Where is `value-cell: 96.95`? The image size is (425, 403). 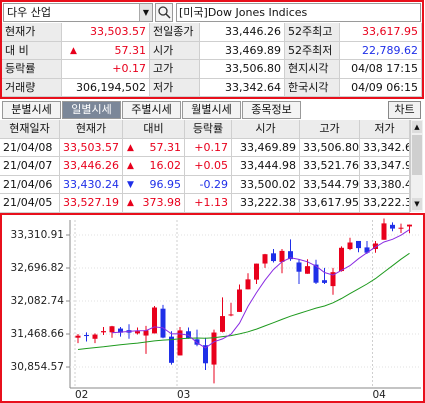 value-cell: 96.95 is located at coordinates (154, 184).